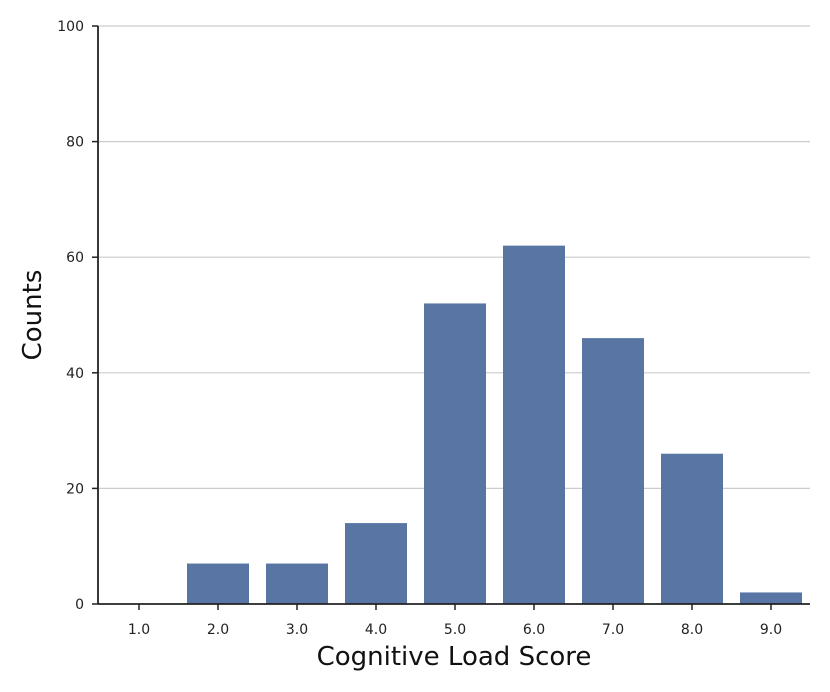  I want to click on y-tick-label: 20, so click(75, 489).